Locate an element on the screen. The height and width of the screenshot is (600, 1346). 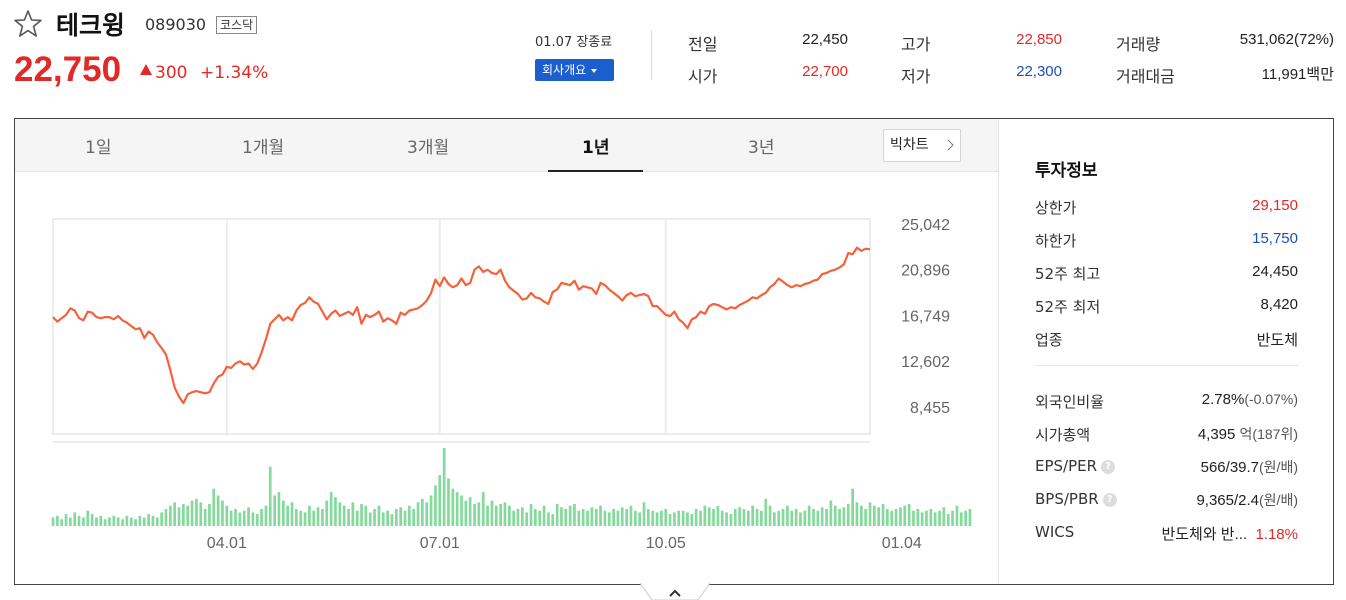
market-cap-number: 4,395 is located at coordinates (1216, 434).